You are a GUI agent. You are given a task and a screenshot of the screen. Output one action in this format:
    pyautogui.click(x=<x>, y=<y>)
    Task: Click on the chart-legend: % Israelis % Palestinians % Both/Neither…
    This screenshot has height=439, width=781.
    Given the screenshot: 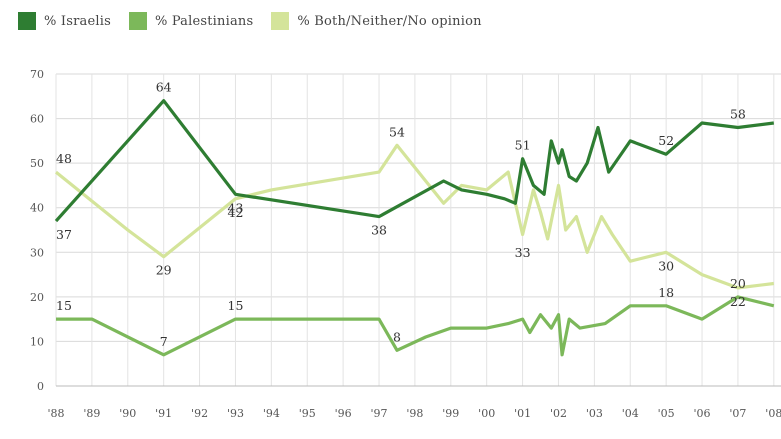 What is the action you would take?
    pyautogui.click(x=250, y=21)
    